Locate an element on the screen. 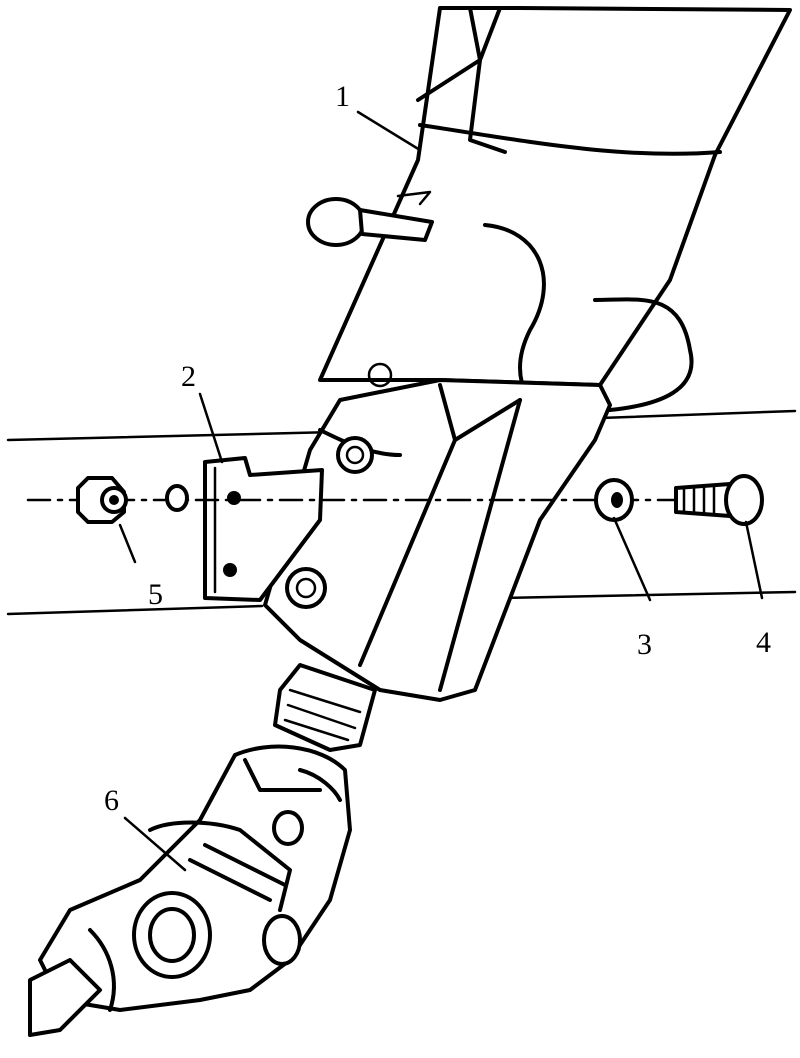 Image resolution: width=800 pixels, height=1058 pixels. mounting-bracket-icon is located at coordinates (263, 529).